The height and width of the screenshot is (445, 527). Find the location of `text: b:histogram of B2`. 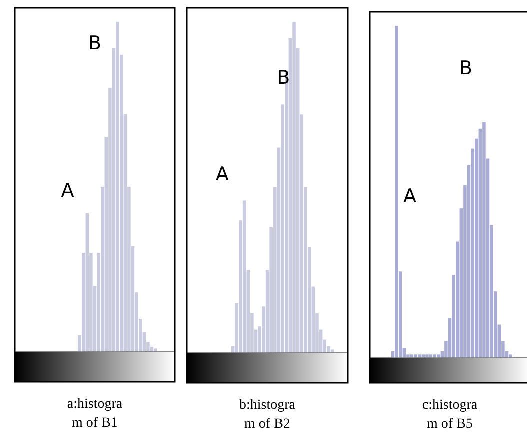

text: b:histogram of B2 is located at coordinates (268, 415).